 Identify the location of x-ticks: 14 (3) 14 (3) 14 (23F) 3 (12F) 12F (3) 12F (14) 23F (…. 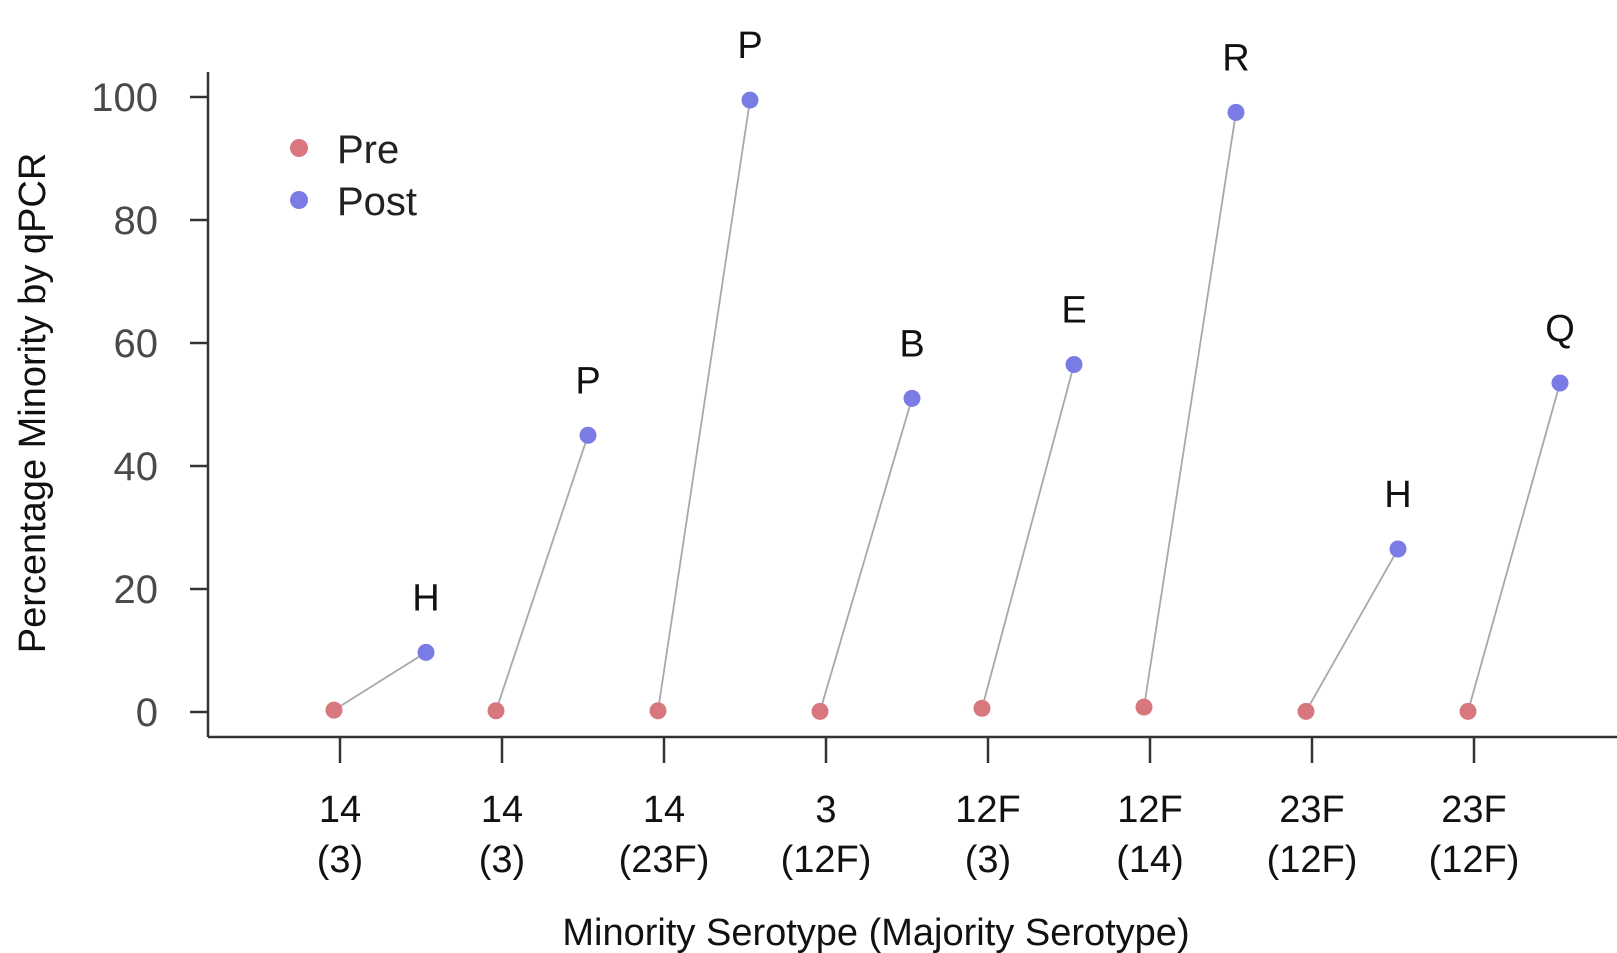
(918, 809).